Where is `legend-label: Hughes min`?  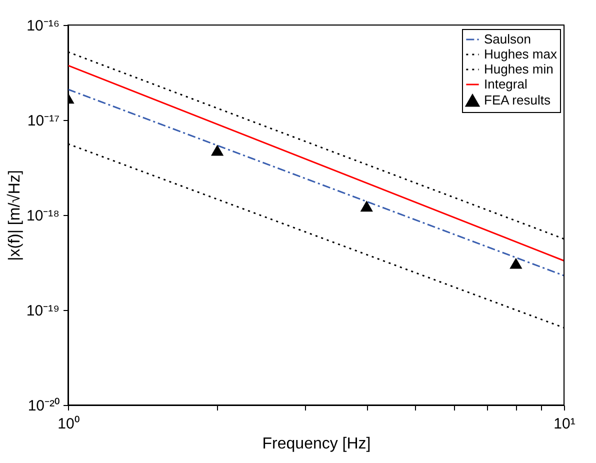 legend-label: Hughes min is located at coordinates (519, 69).